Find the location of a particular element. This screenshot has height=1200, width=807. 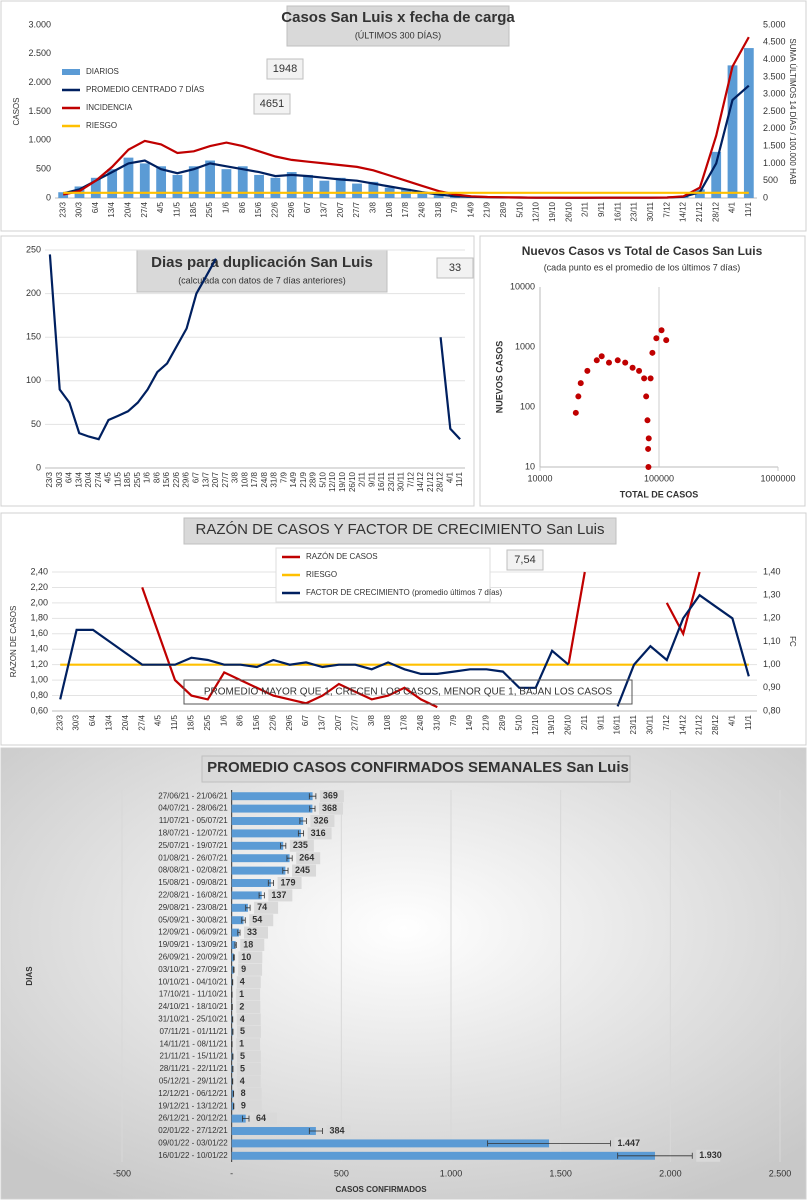

value-label: 1.447 is located at coordinates (628, 1143).